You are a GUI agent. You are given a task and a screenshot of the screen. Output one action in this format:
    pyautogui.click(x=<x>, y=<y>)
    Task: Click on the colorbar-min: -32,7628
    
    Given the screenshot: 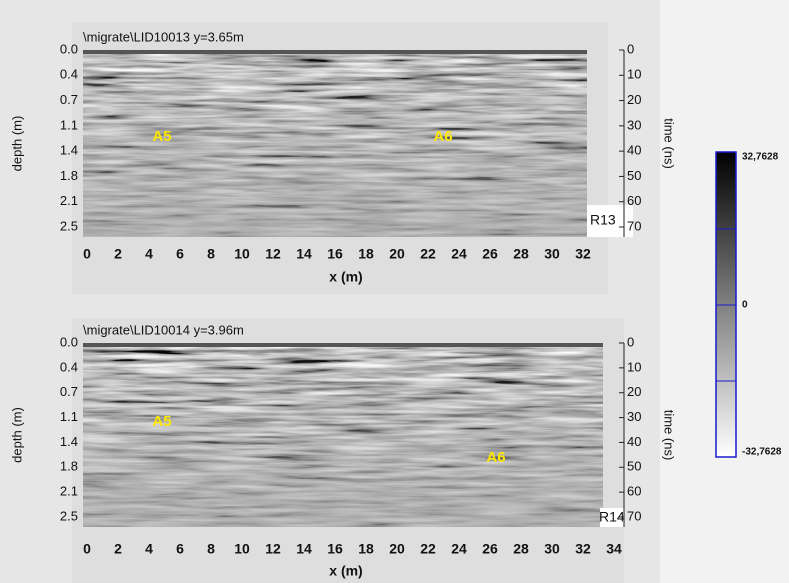 What is the action you would take?
    pyautogui.click(x=762, y=452)
    